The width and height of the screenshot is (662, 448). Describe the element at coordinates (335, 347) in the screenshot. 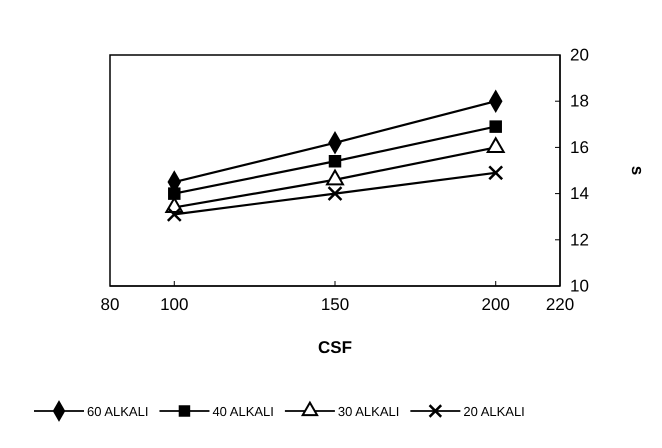

I see `x-axis-title: CSF` at that location.